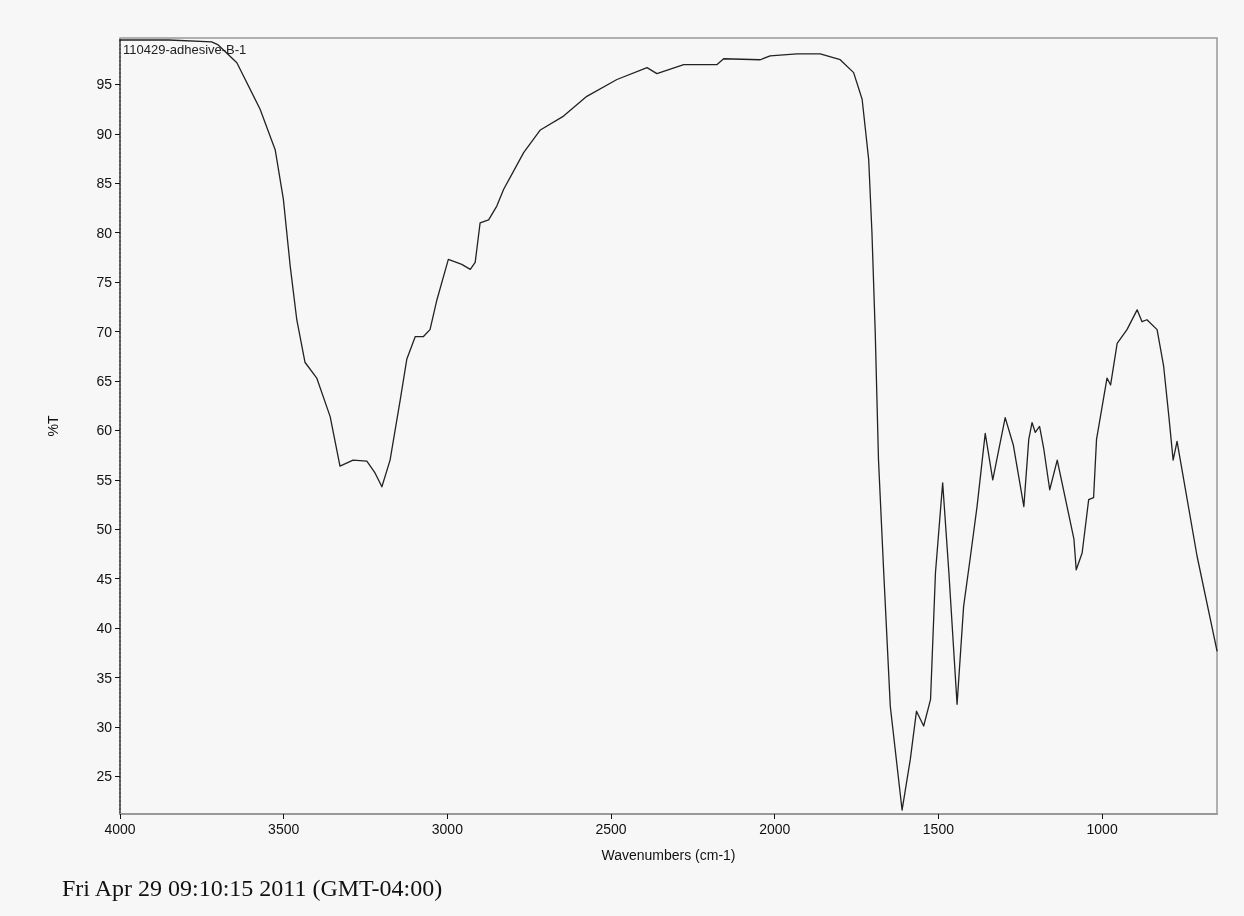 Image resolution: width=1244 pixels, height=916 pixels. Describe the element at coordinates (104, 232) in the screenshot. I see `y-tick-label: 80` at that location.